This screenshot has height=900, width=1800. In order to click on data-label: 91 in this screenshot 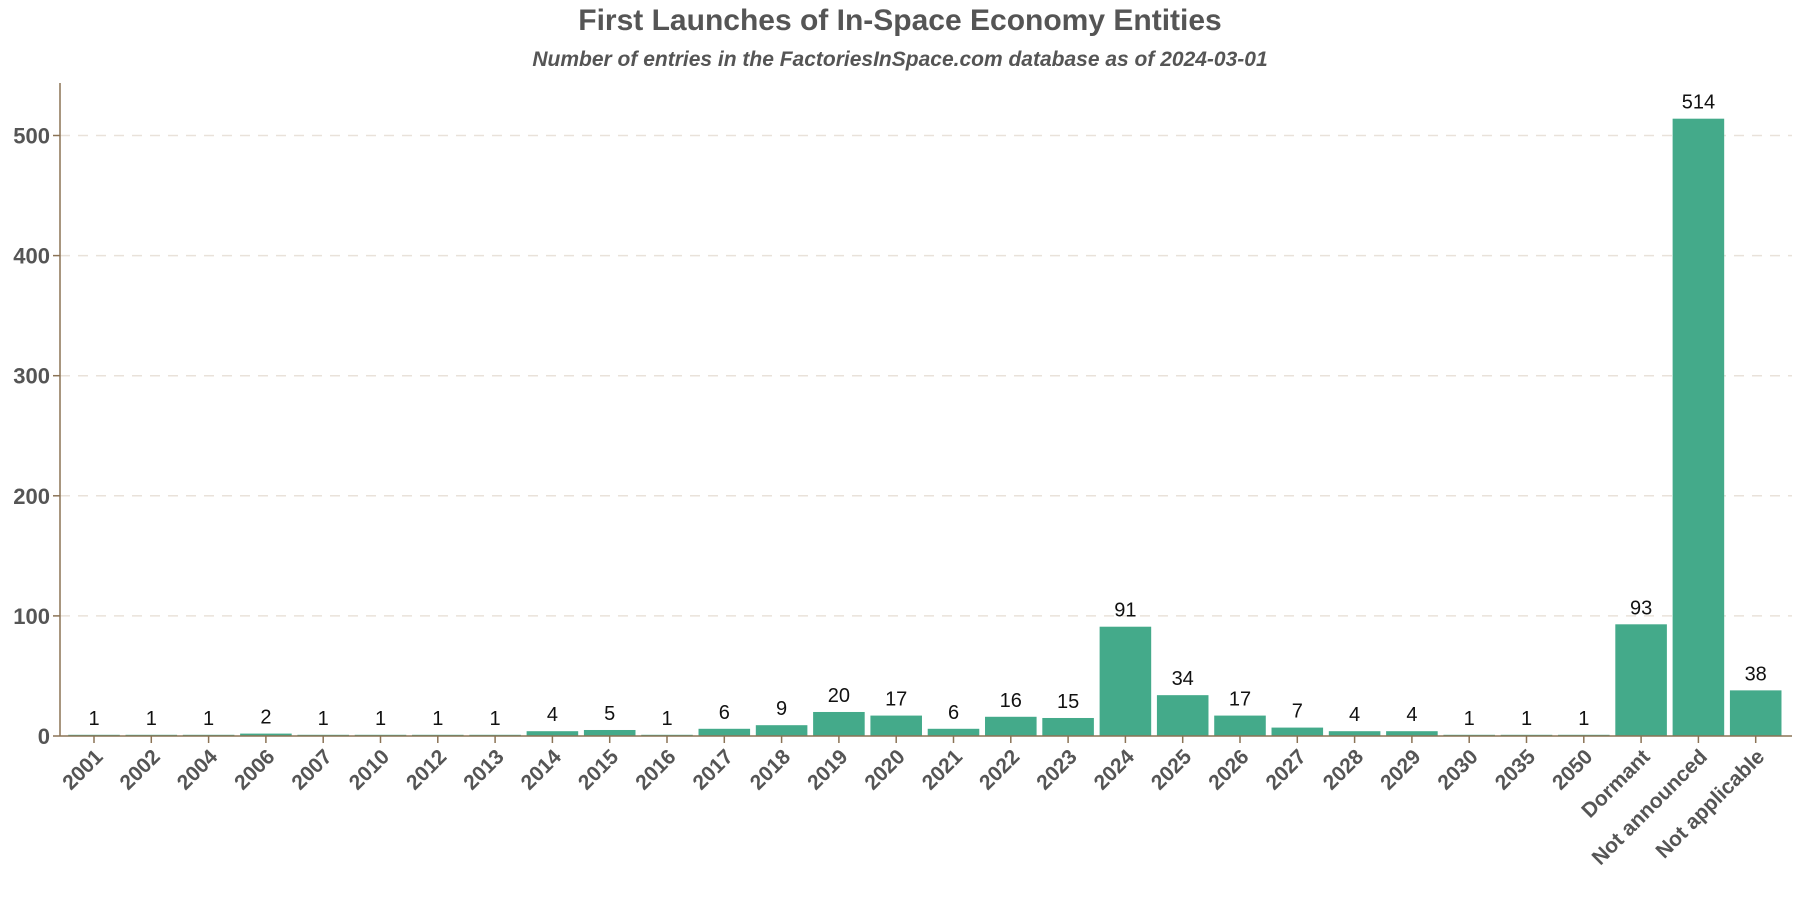, I will do `click(1125, 611)`.